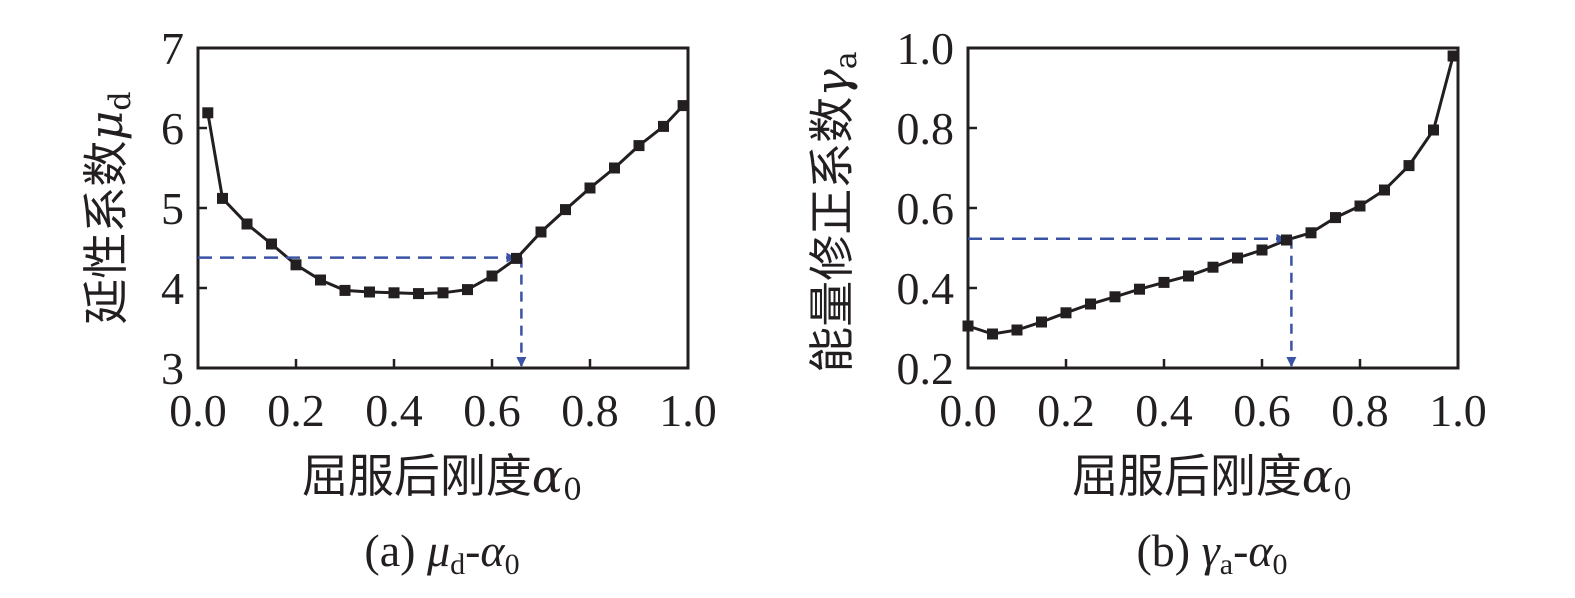  I want to click on caption-subscript-b: a, so click(1226, 564).